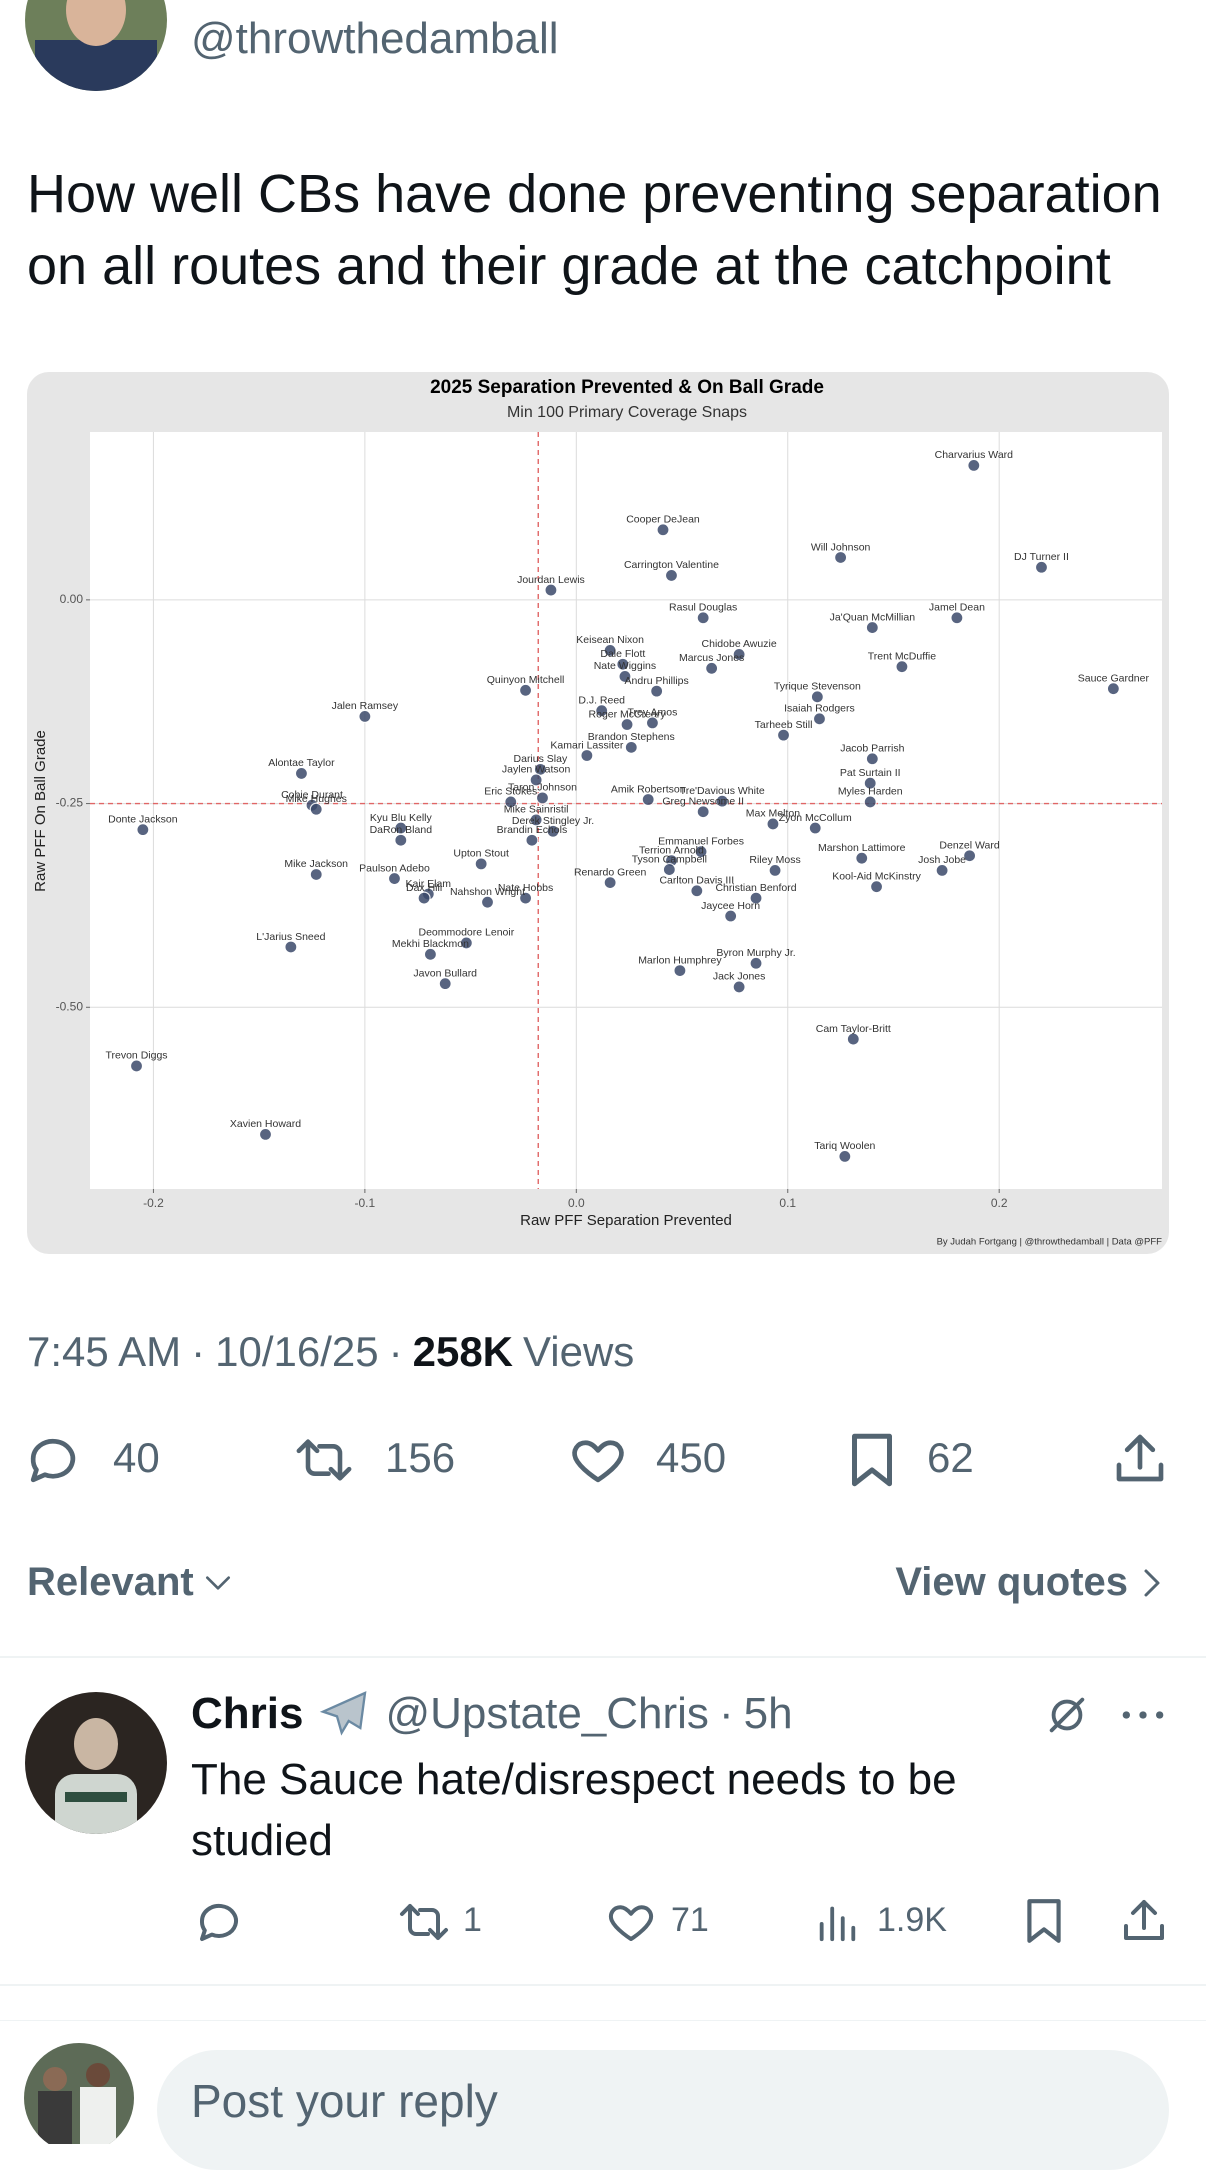  Describe the element at coordinates (631, 1922) in the screenshot. I see `reply-like-button` at that location.